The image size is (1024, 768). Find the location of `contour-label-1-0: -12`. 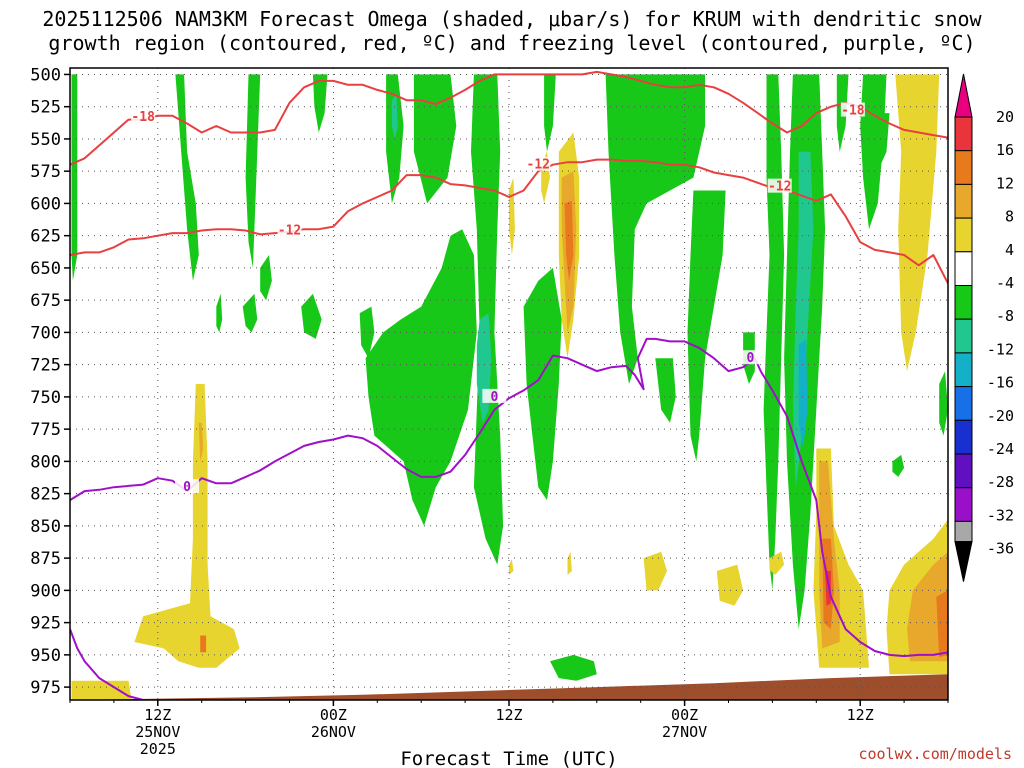

contour-label-1-0: -12 is located at coordinates (289, 231).